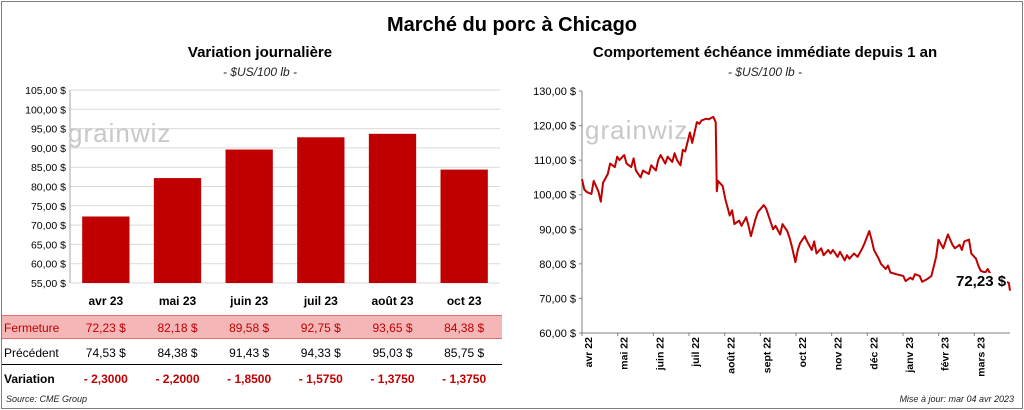 This screenshot has width=1024, height=410. What do you see at coordinates (47, 399) in the screenshot?
I see `footer-source: Source: CME Group` at bounding box center [47, 399].